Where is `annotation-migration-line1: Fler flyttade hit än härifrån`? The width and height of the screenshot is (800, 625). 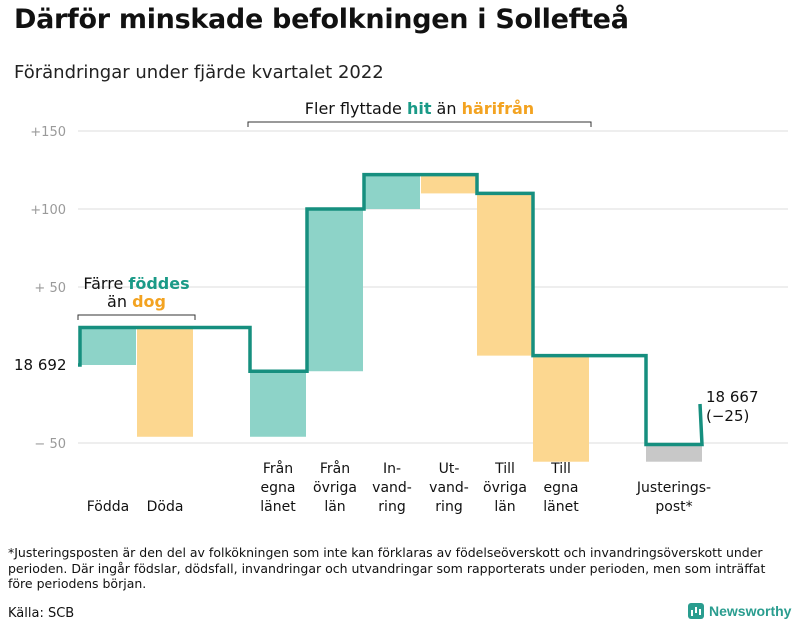 annotation-migration-line1: Fler flyttade hit än härifrån is located at coordinates (419, 108).